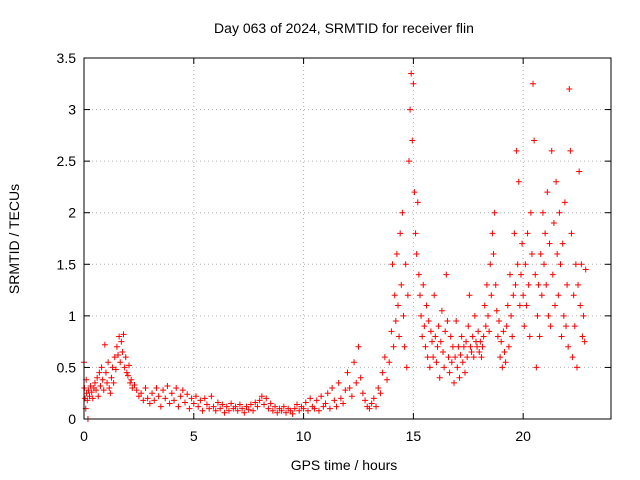 Image resolution: width=640 pixels, height=480 pixels. What do you see at coordinates (72, 110) in the screenshot?
I see `y-tick-label: 3` at bounding box center [72, 110].